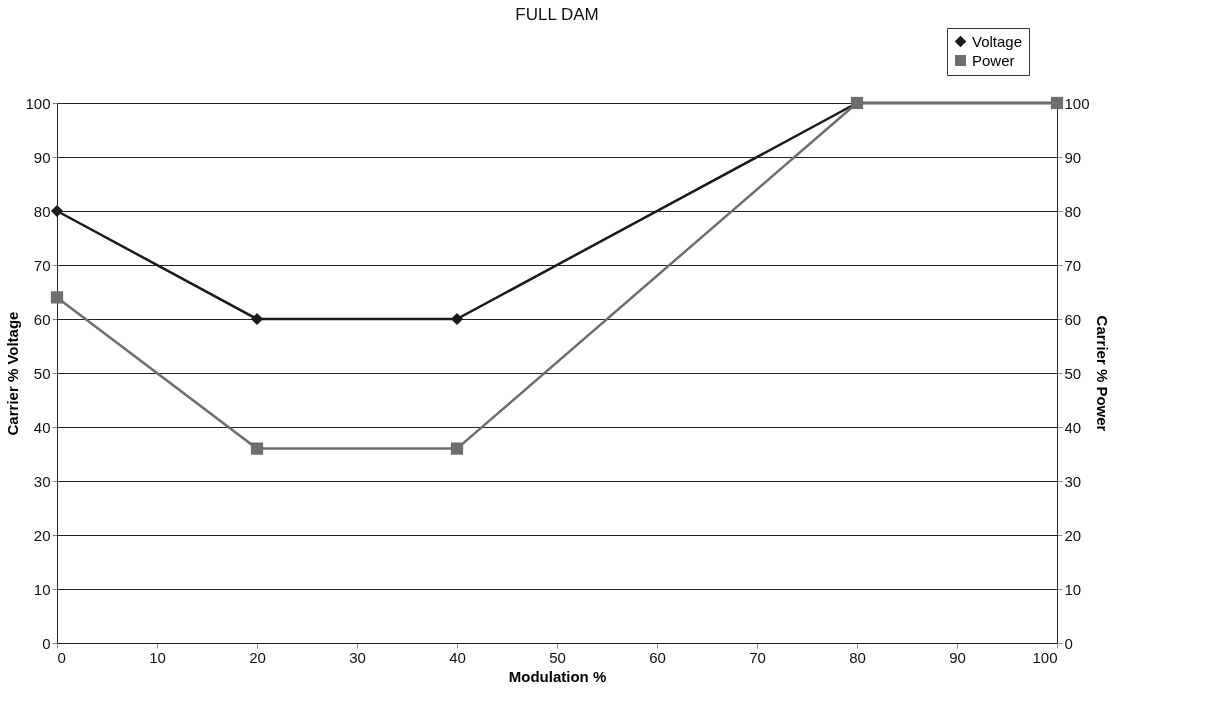 Image resolution: width=1218 pixels, height=711 pixels. I want to click on y-tick-label: 40, so click(42, 427).